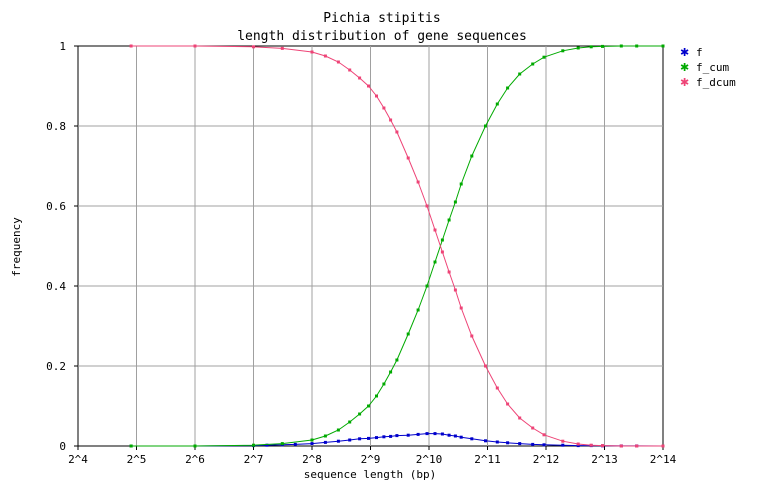 This screenshot has width=762, height=498. I want to click on y-axis-label: frequency, so click(16, 247).